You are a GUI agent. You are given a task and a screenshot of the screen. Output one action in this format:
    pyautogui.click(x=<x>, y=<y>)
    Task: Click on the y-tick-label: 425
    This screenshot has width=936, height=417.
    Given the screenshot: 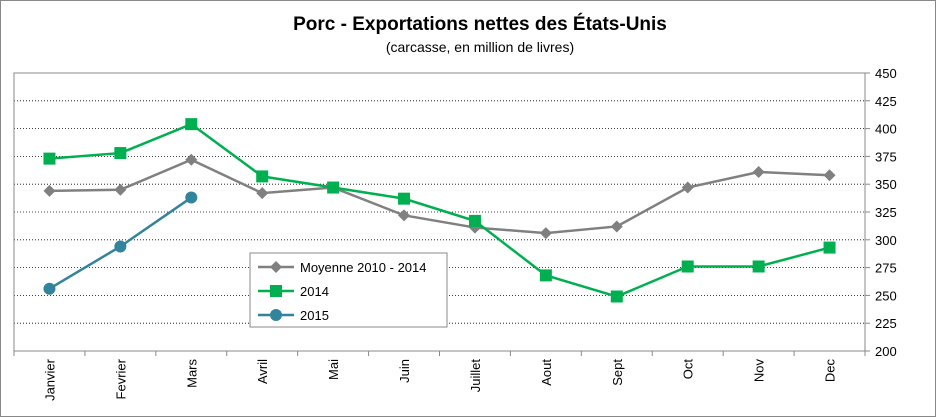 What is the action you would take?
    pyautogui.click(x=886, y=101)
    